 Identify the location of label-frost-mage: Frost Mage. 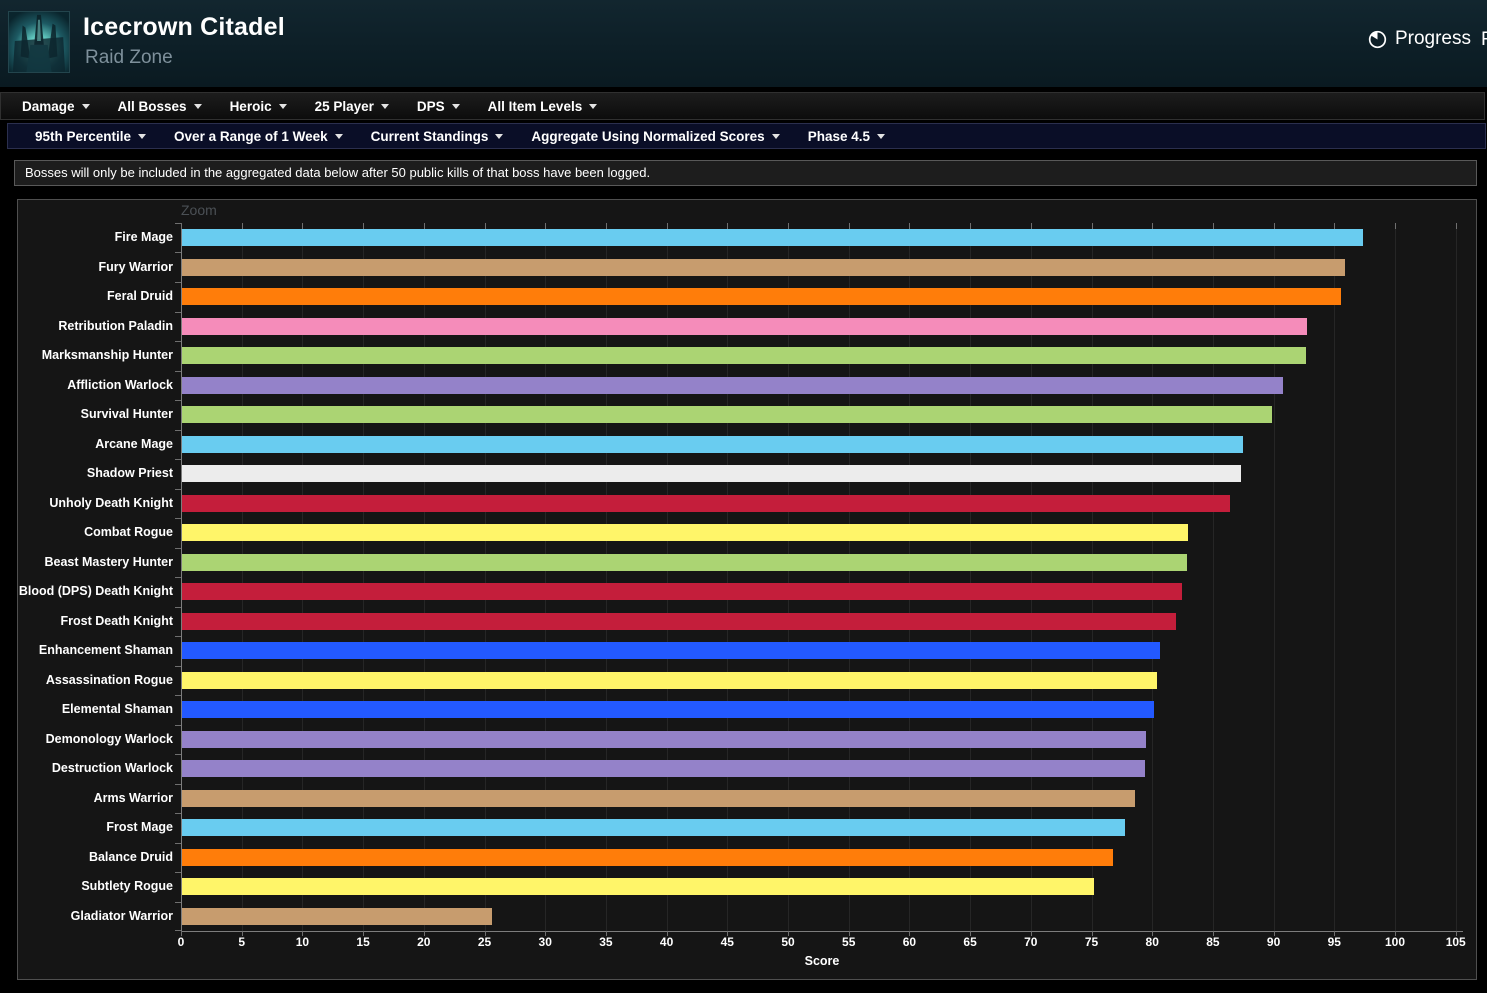
(139, 827).